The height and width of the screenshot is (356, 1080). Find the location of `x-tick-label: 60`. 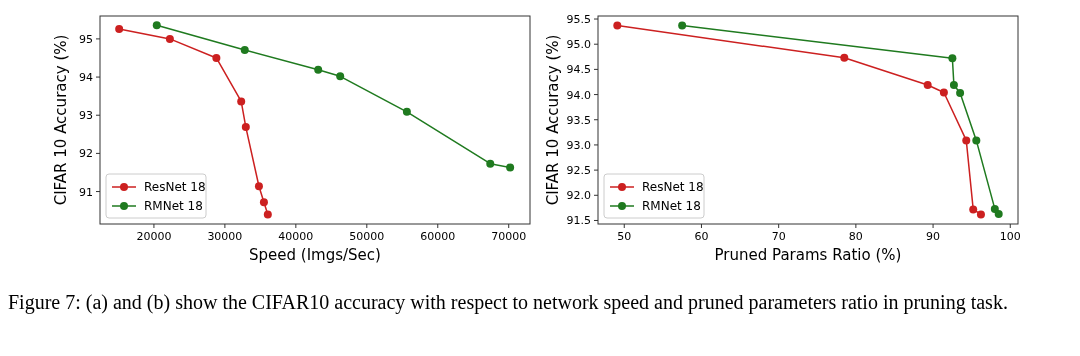

x-tick-label: 60 is located at coordinates (701, 236).